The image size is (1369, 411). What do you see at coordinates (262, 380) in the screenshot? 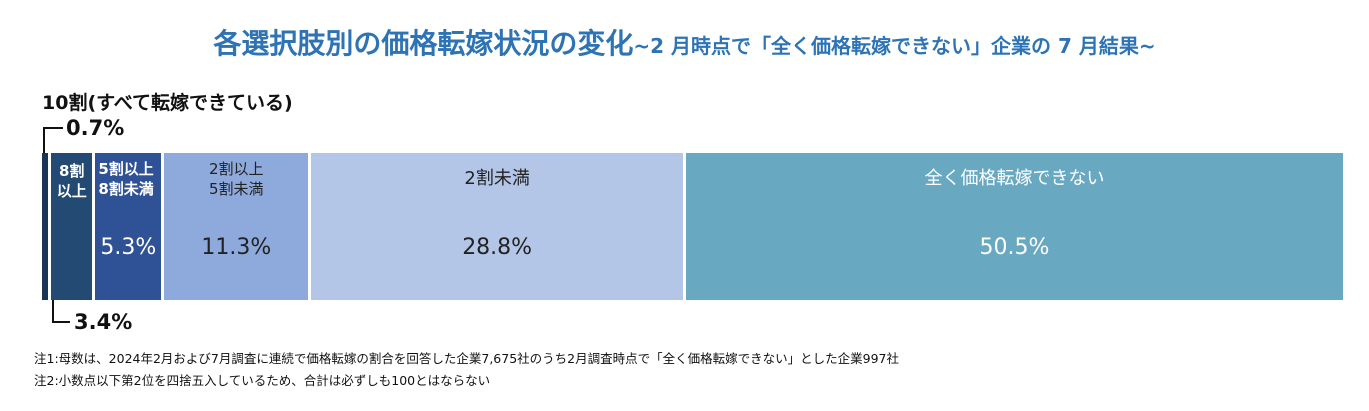
I see `footnote: 注2:小数点以下第2位を四捨五入しているため、合計は必ずしも100とはならない` at bounding box center [262, 380].